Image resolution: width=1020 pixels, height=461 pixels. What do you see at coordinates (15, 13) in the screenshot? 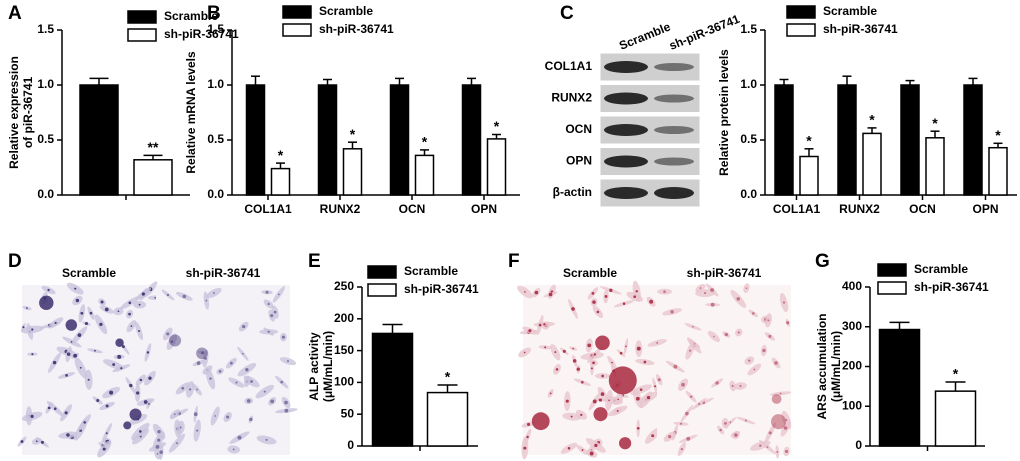
I see `panel-label: A` at bounding box center [15, 13].